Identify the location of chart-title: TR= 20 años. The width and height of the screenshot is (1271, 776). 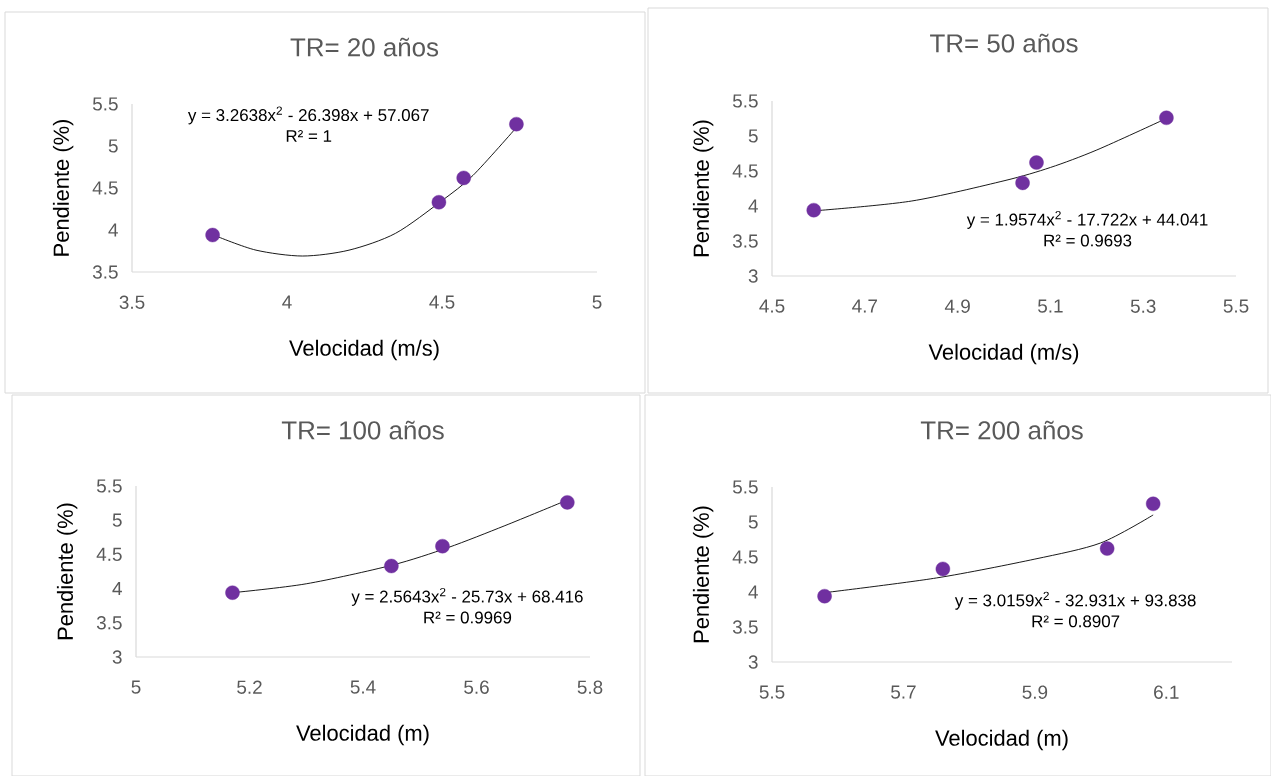
(364, 47).